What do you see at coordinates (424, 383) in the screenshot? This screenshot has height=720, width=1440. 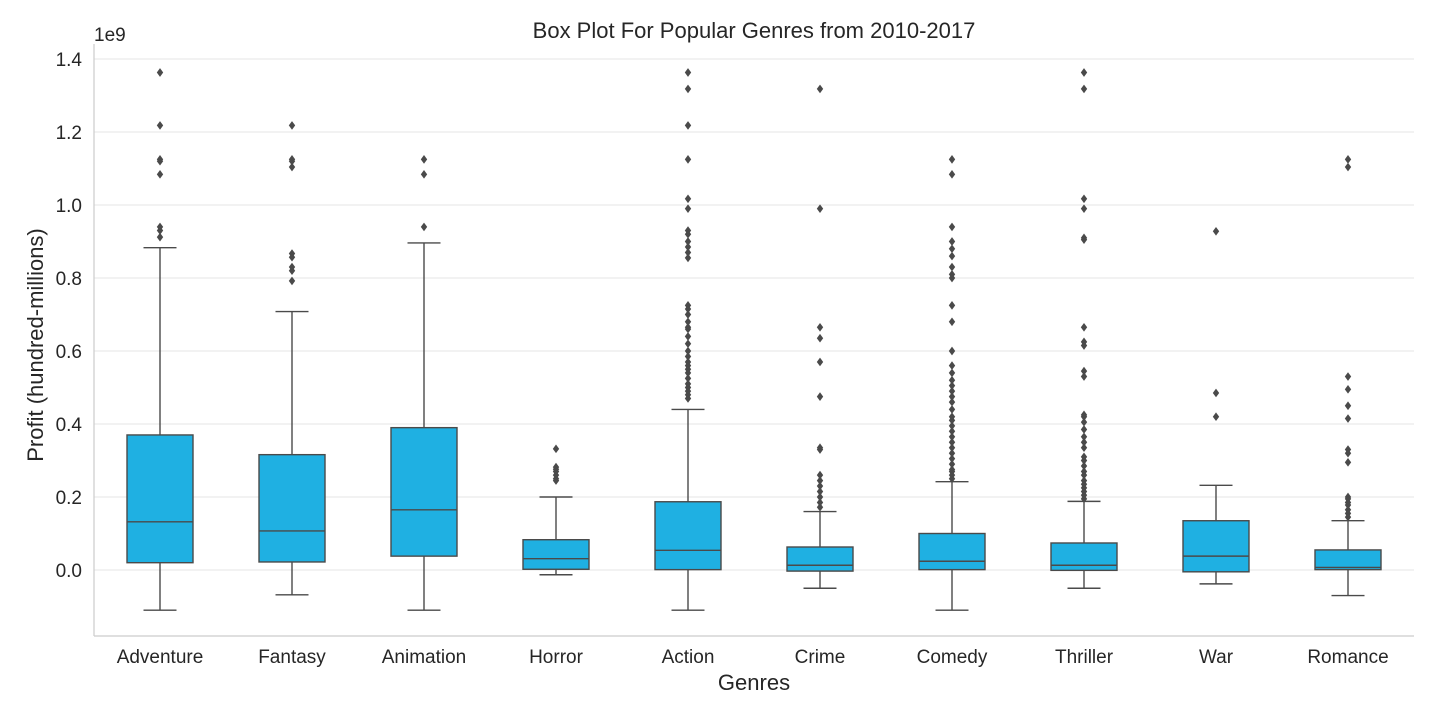 I see `box-group-animation` at bounding box center [424, 383].